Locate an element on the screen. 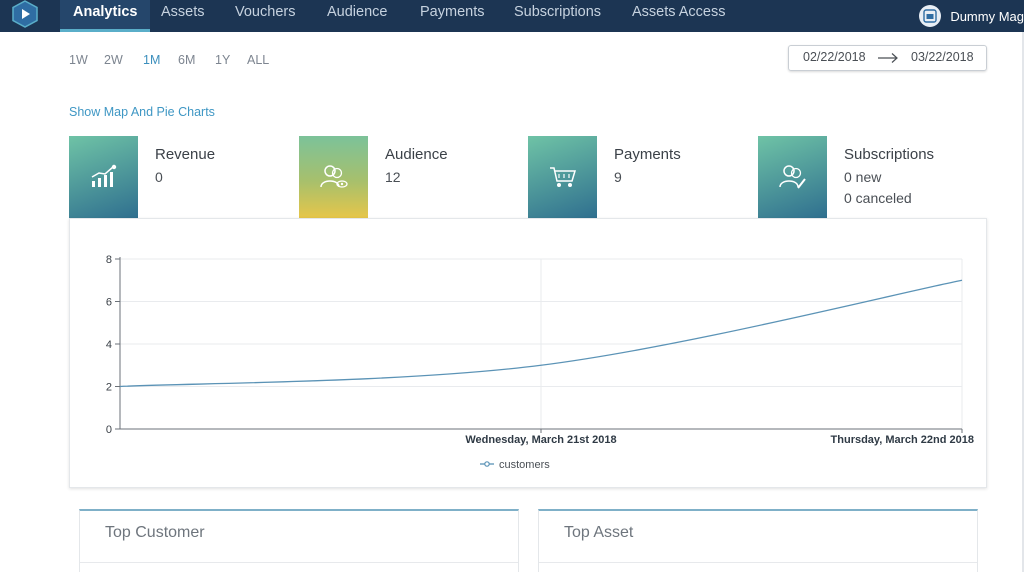  user-menu: Dummy Mag is located at coordinates (971, 16).